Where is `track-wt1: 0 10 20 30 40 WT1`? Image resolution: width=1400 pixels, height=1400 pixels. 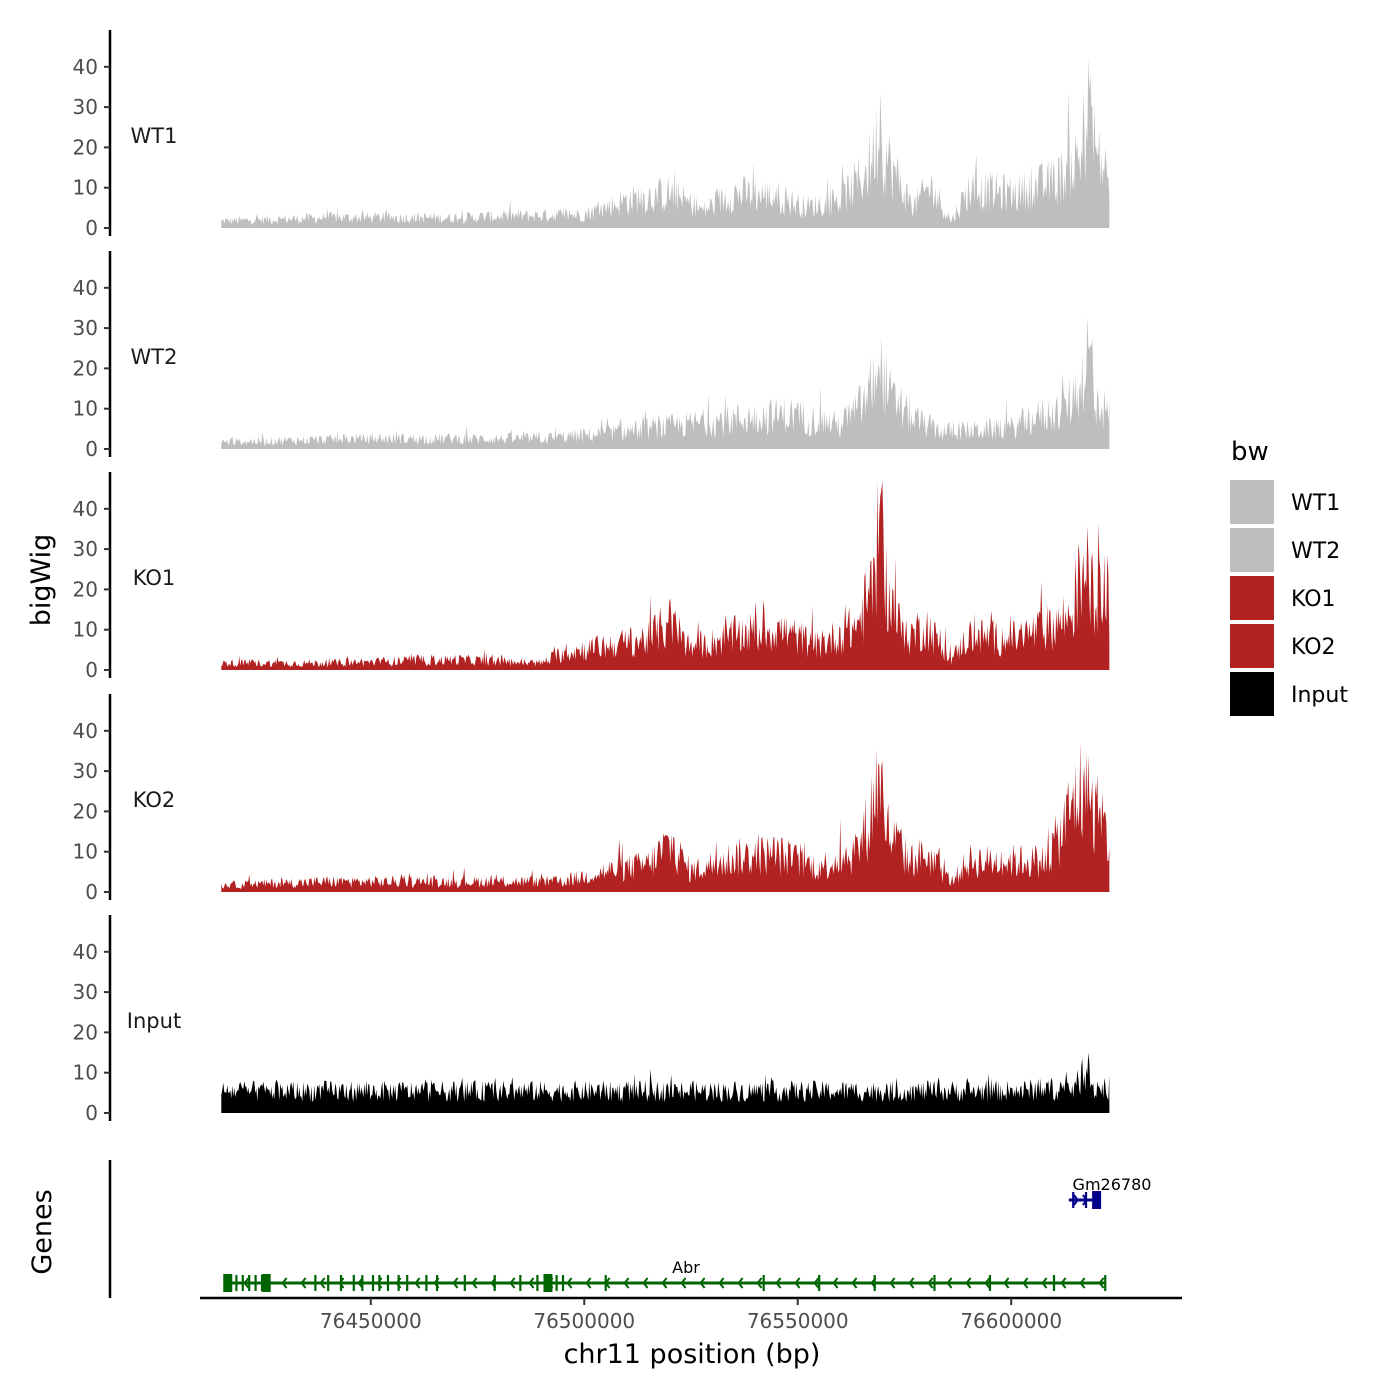 track-wt1: 0 10 20 30 40 WT1 is located at coordinates (591, 135).